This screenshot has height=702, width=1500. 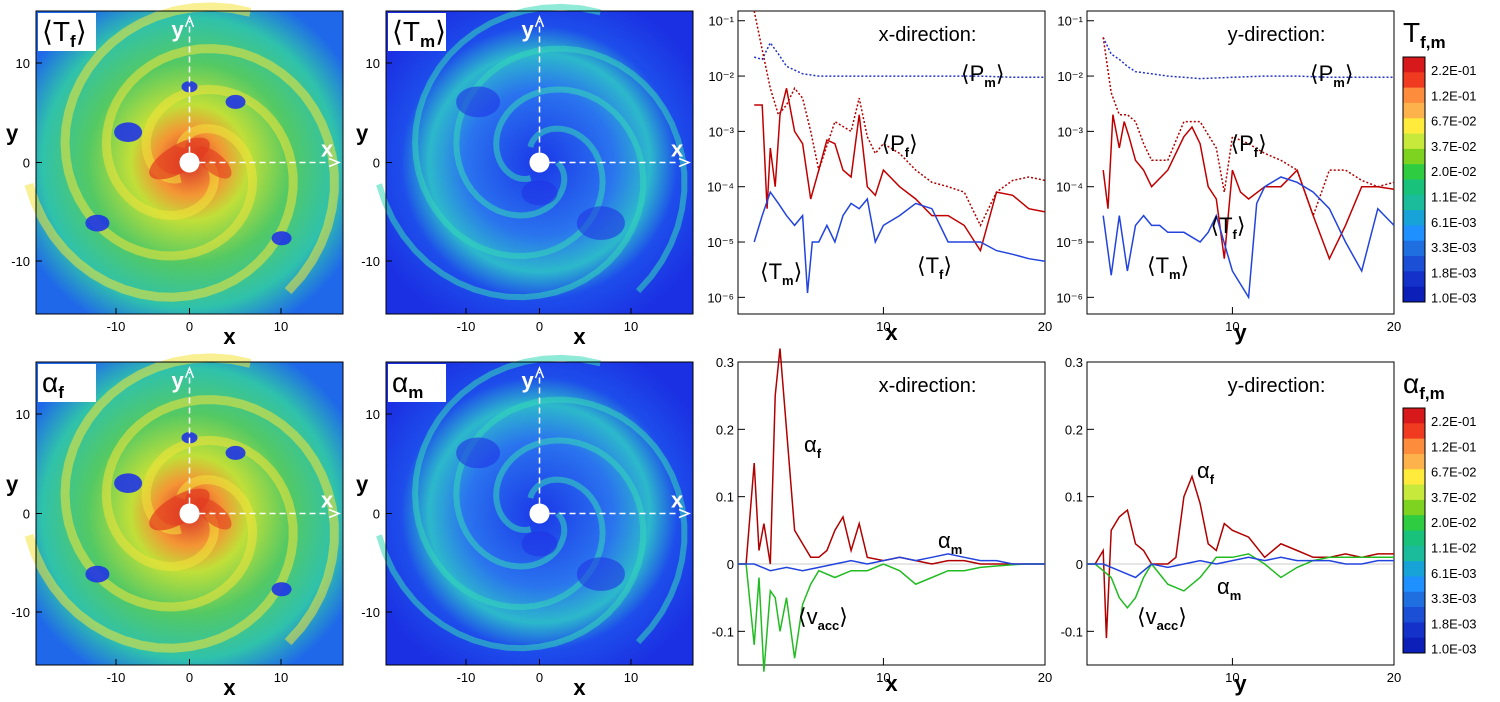 What do you see at coordinates (1454, 222) in the screenshot?
I see `colorbar-tick-label: 6.1E-03` at bounding box center [1454, 222].